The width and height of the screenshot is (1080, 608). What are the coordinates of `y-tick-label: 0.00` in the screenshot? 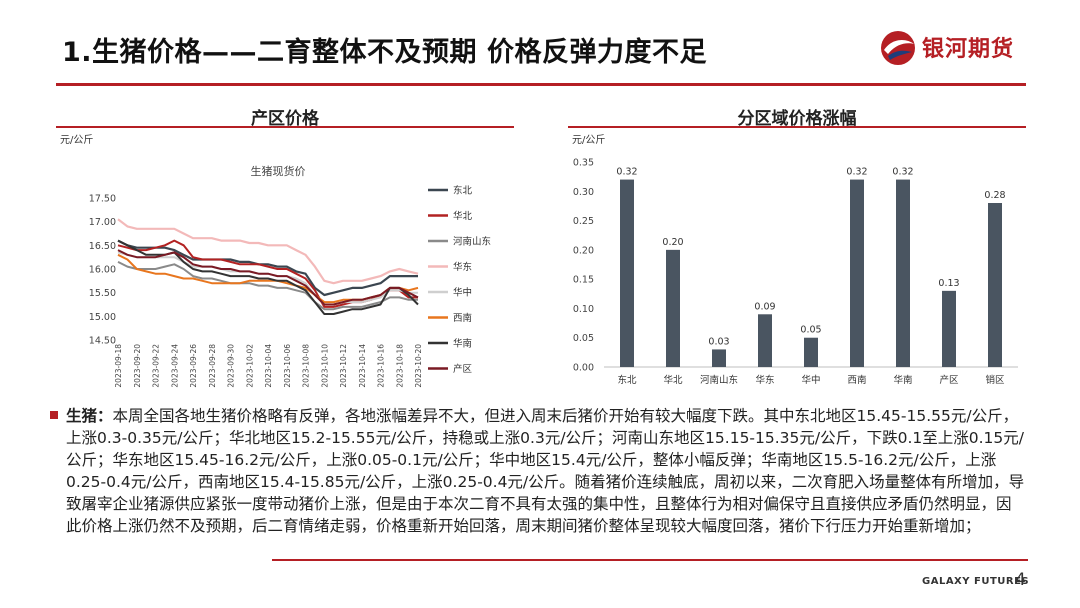 It's located at (583, 368).